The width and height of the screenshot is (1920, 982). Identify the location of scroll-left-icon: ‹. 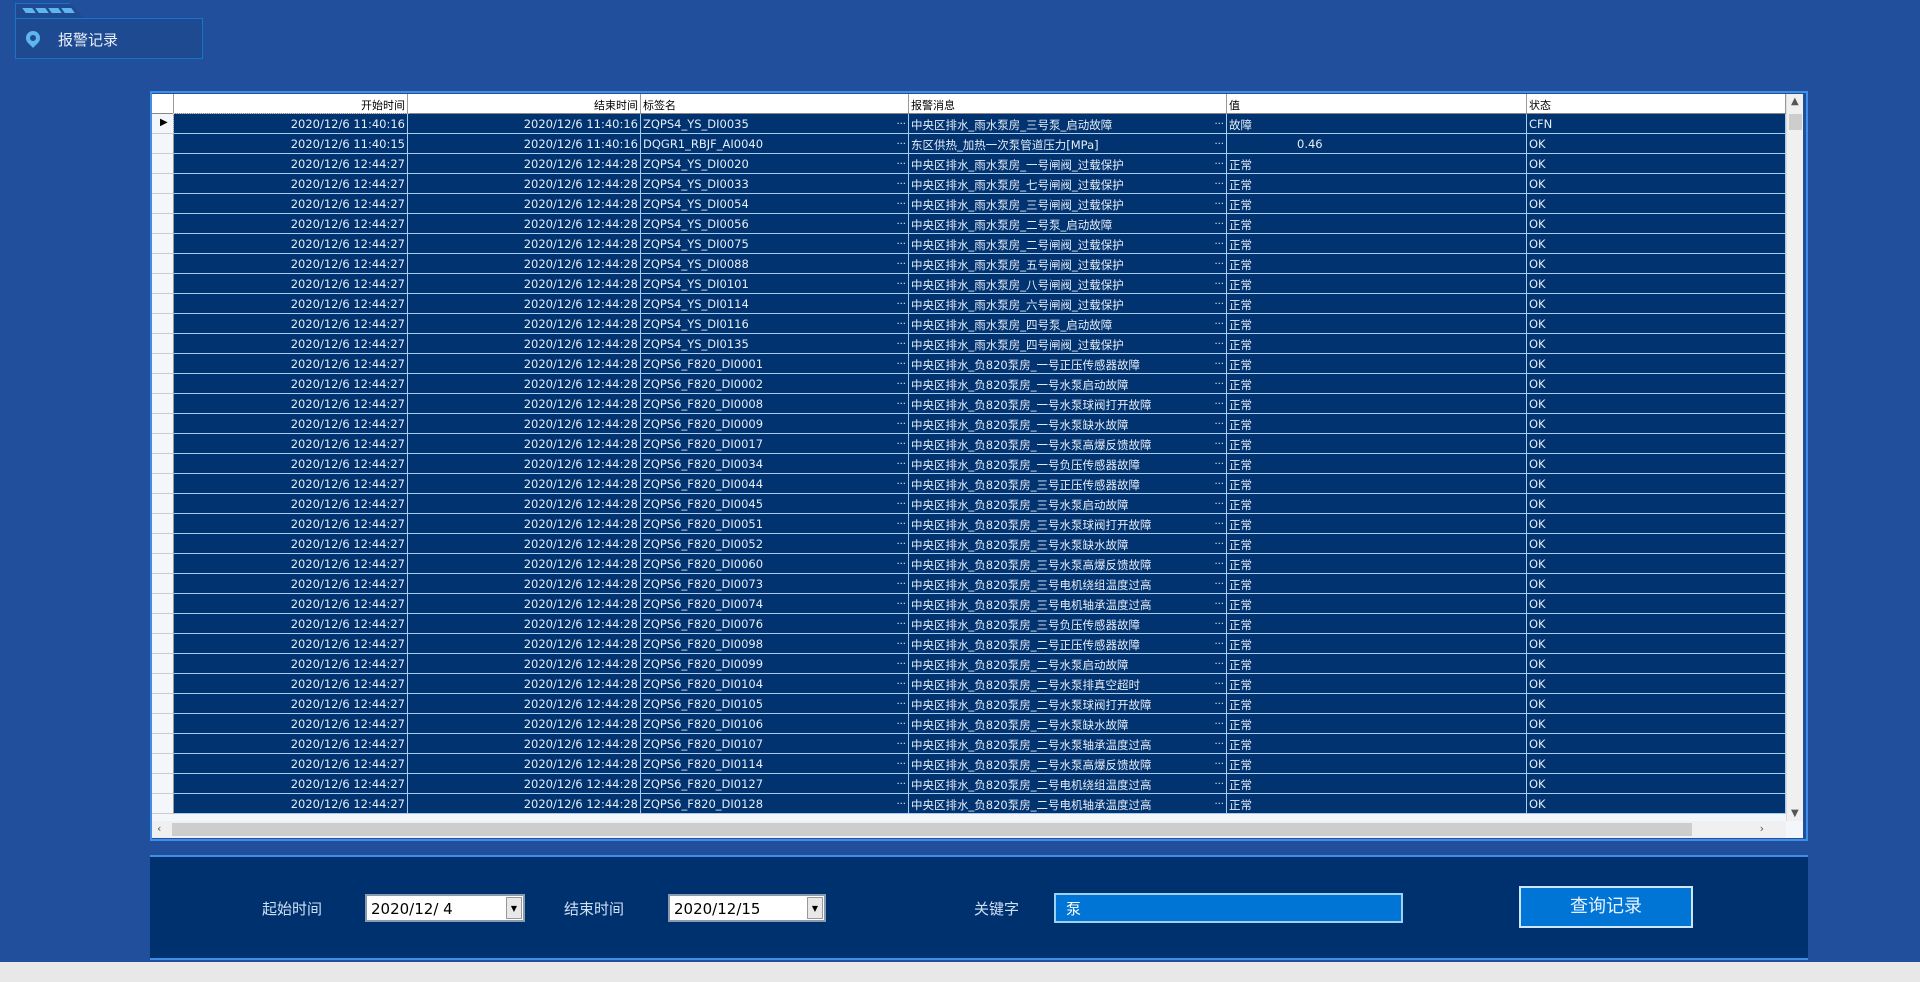
(159, 828).